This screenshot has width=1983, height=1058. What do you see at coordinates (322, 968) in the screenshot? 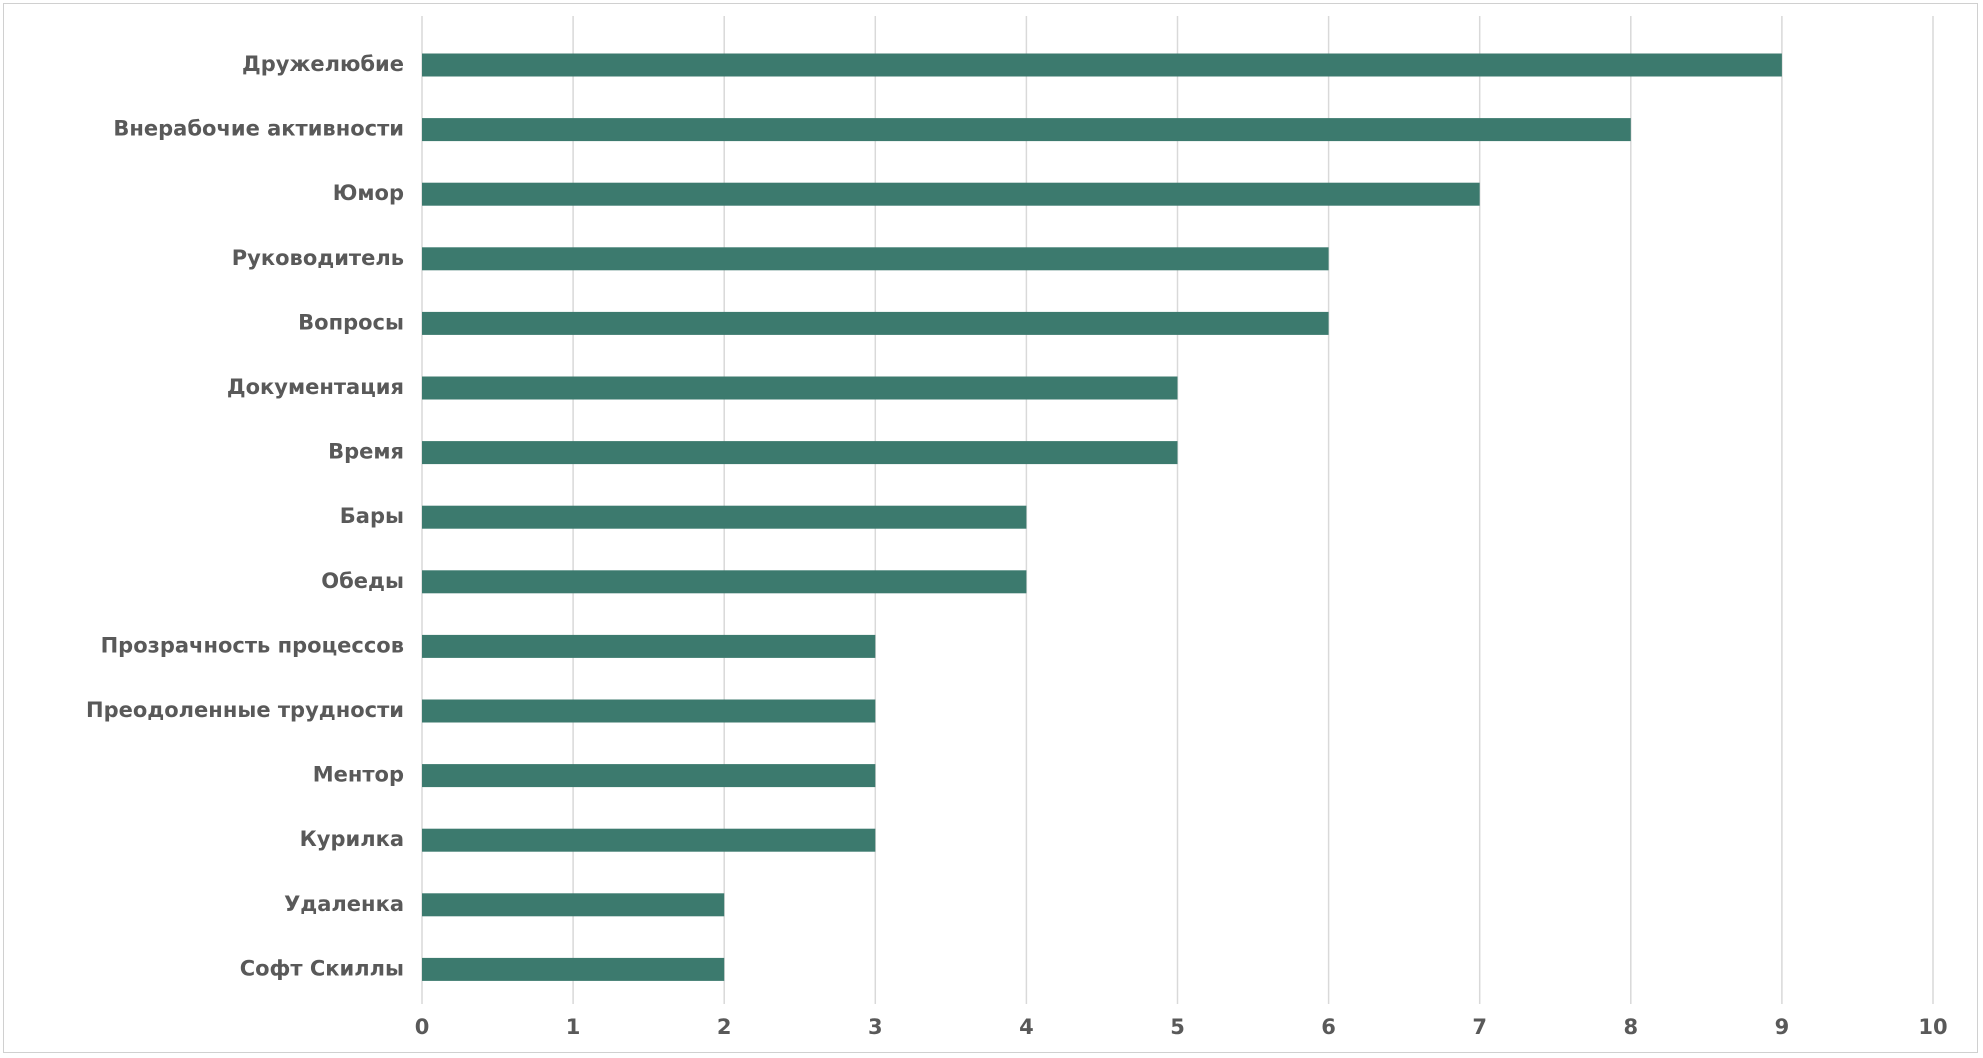
I see `category-label: Софт Скиллы` at bounding box center [322, 968].